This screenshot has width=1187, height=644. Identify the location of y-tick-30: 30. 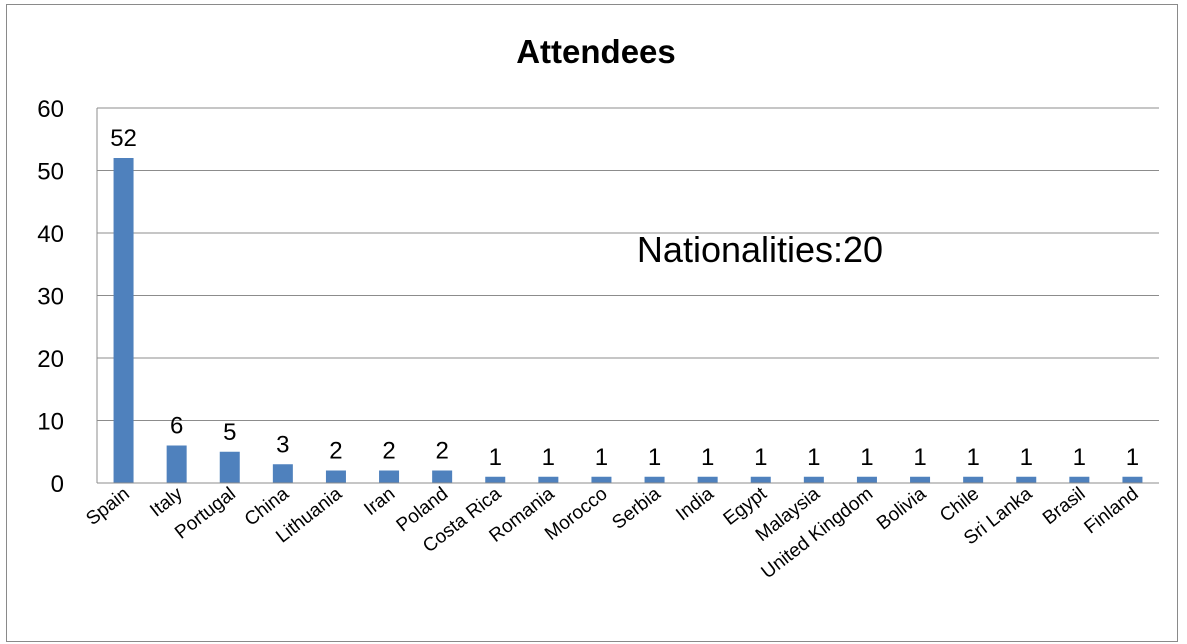
(50, 297).